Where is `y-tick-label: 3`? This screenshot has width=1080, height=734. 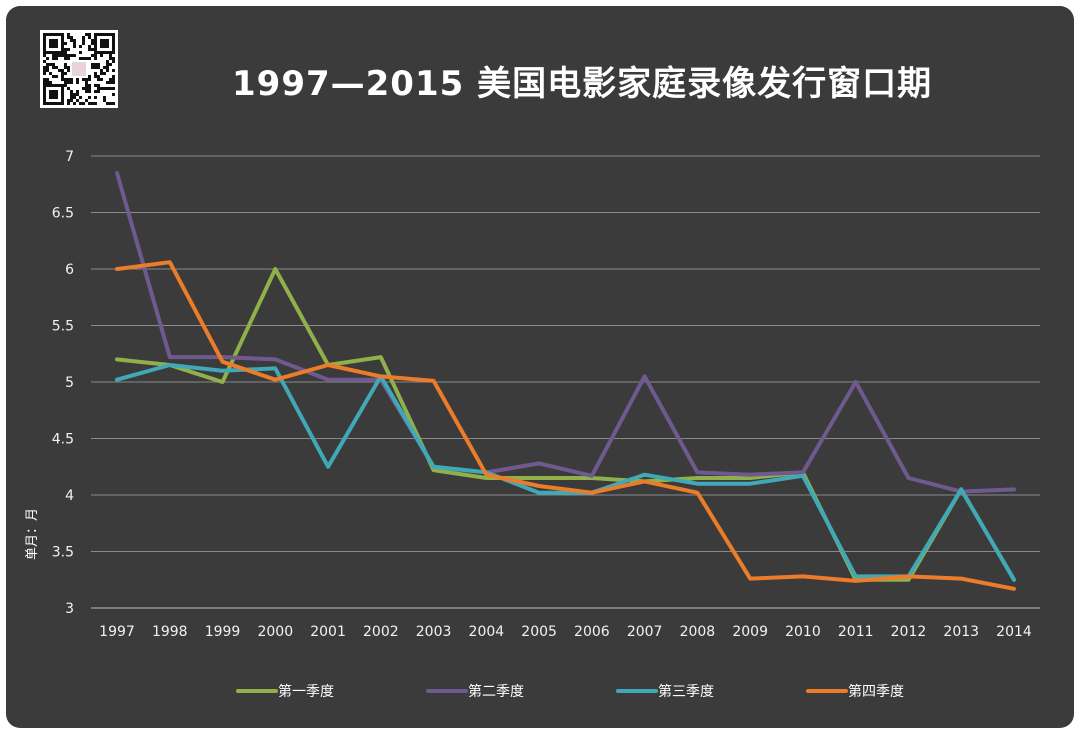
y-tick-label: 3 is located at coordinates (69, 609).